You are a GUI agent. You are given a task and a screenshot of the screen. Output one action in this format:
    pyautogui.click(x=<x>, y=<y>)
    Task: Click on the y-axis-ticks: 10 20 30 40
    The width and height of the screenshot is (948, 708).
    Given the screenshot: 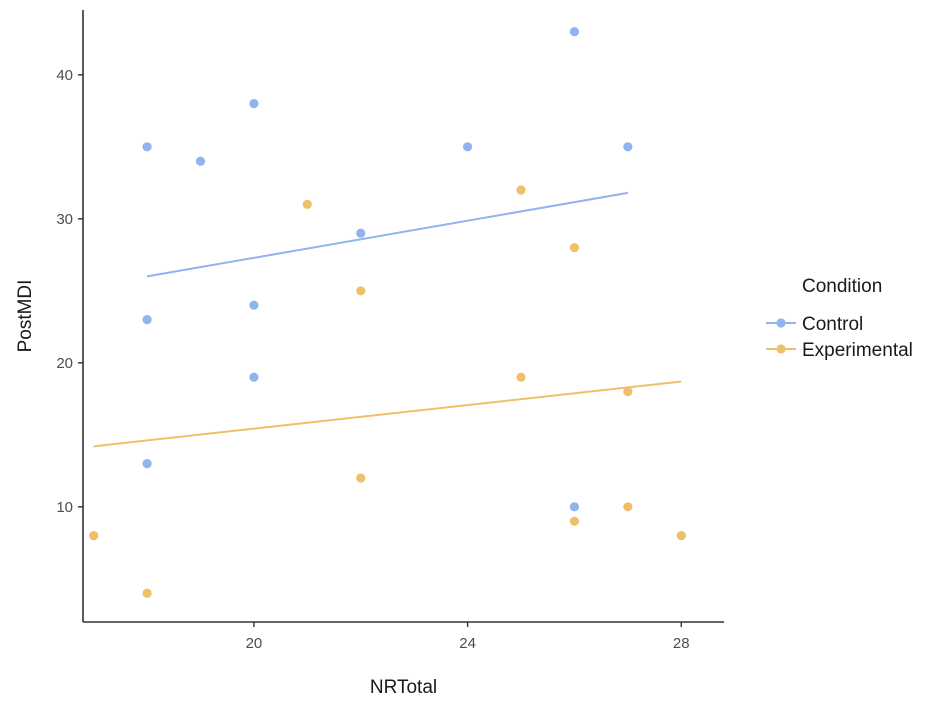 What is the action you would take?
    pyautogui.click(x=69, y=291)
    